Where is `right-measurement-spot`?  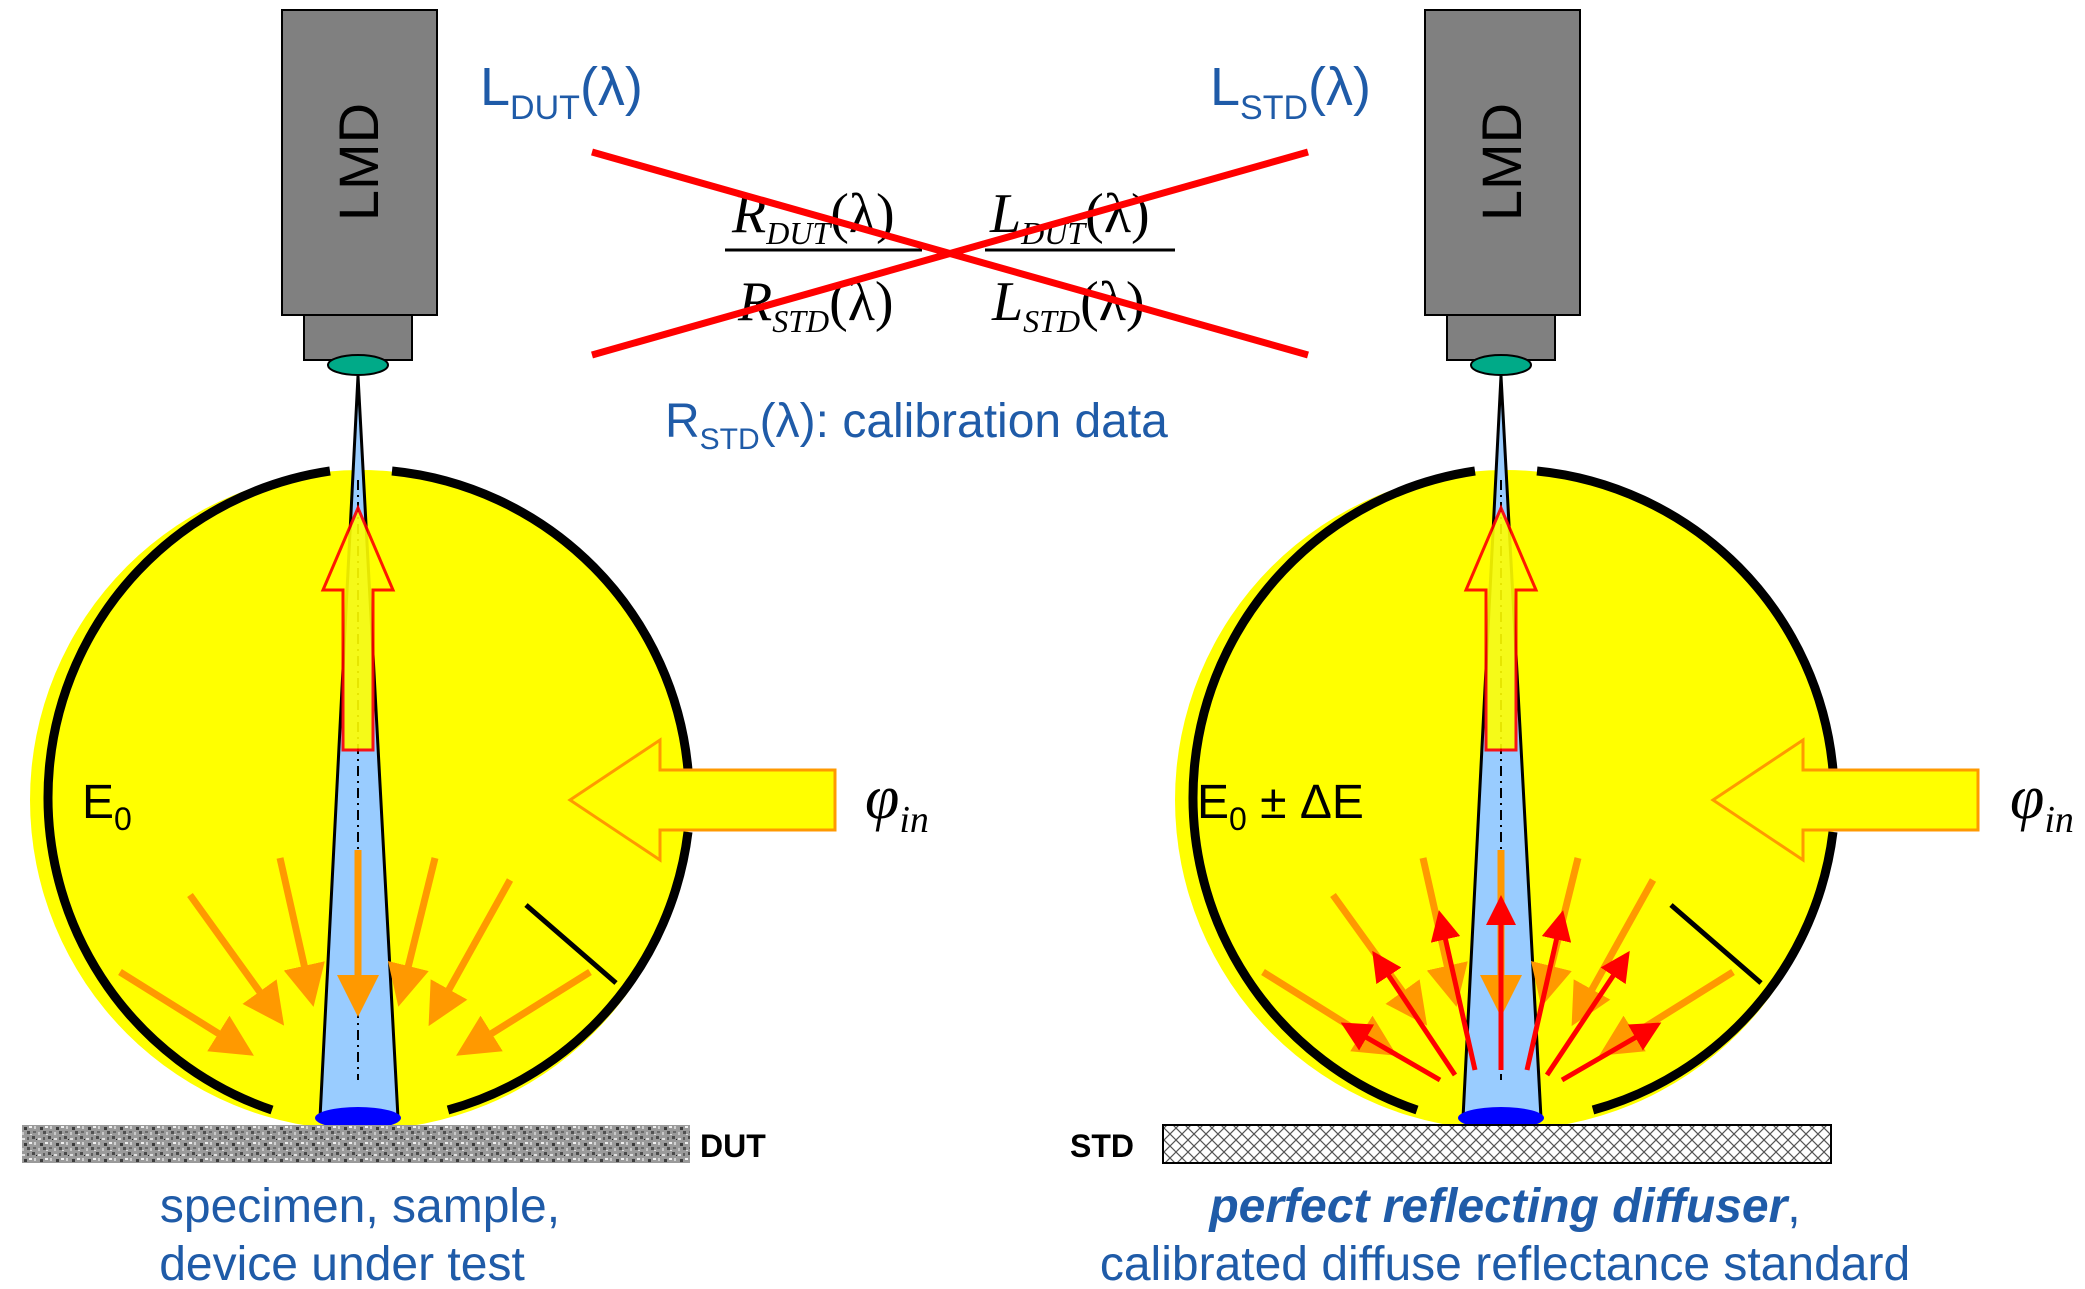 right-measurement-spot is located at coordinates (1501, 1118).